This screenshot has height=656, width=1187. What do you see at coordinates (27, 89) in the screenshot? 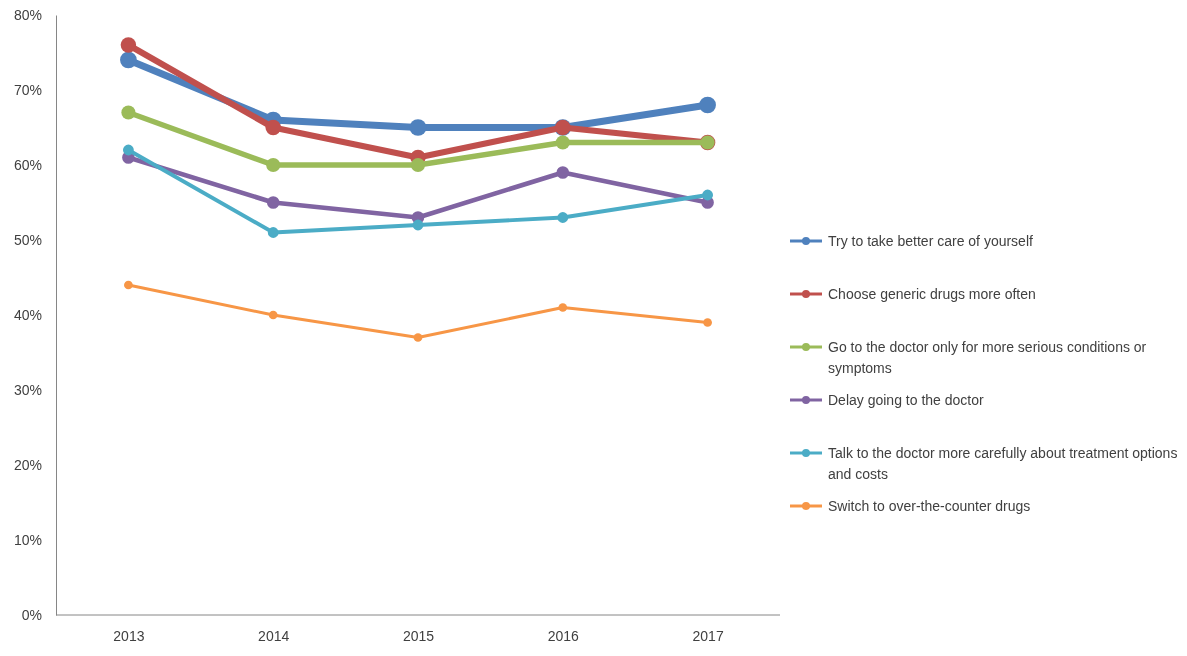
I see `y-tick-label: 70%` at bounding box center [27, 89].